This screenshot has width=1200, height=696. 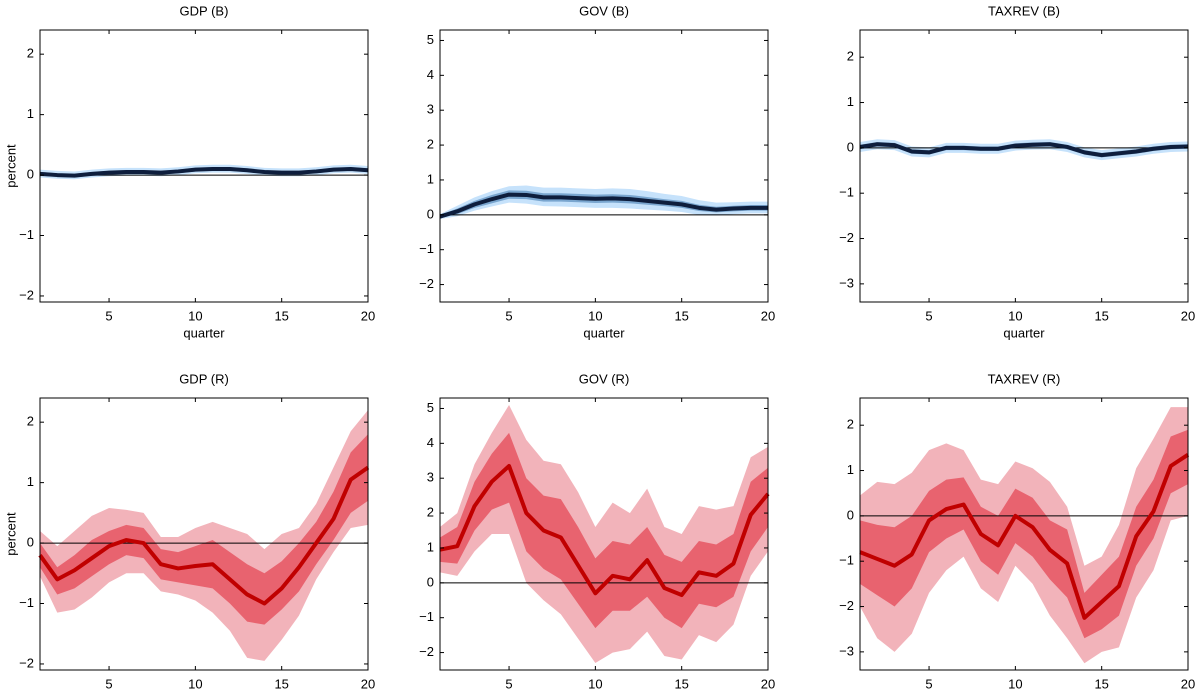 What do you see at coordinates (204, 10) in the screenshot?
I see `chart-title: GDP (B)` at bounding box center [204, 10].